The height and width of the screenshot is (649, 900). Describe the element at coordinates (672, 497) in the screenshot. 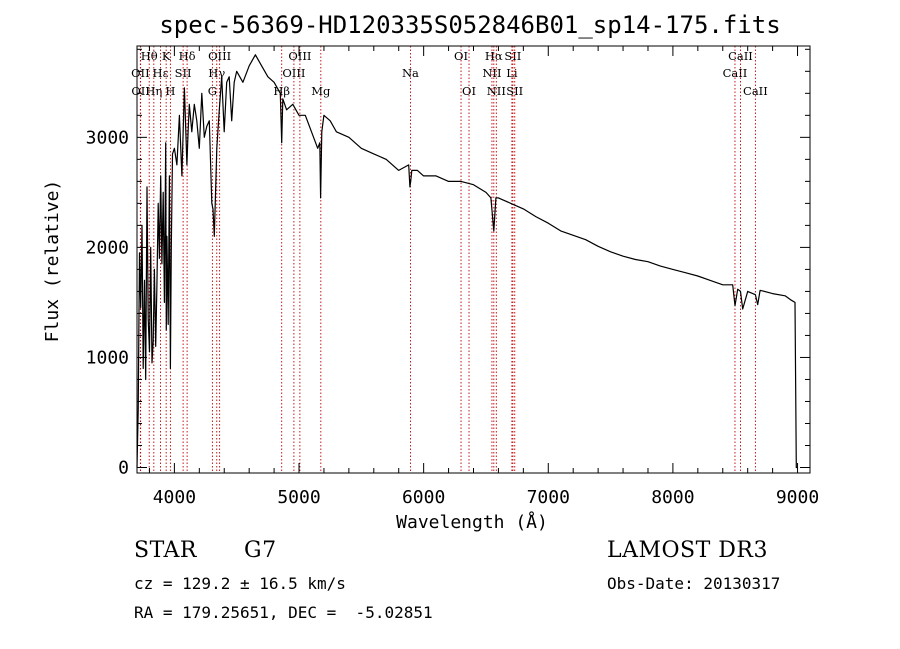

I see `x-tick-label: 8000` at that location.